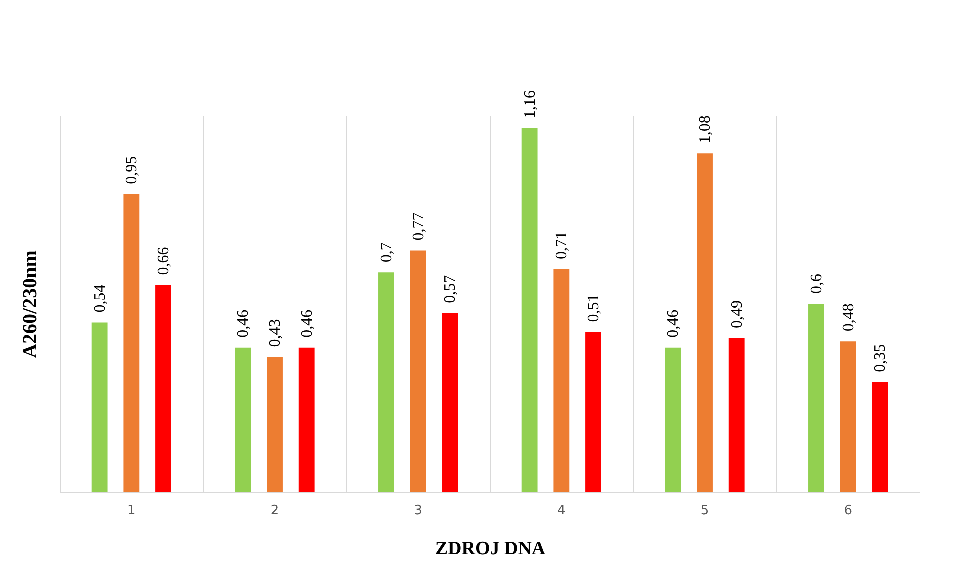 Image resolution: width=957 pixels, height=578 pixels. I want to click on data-label: 0,71, so click(562, 246).